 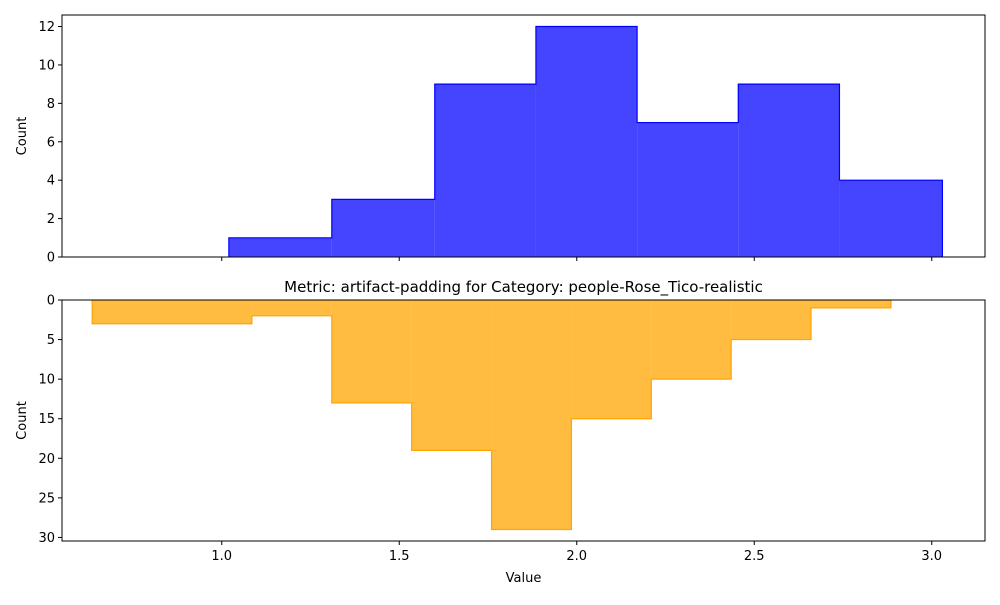 I want to click on bottom-x-axis-label: Value, so click(x=524, y=578).